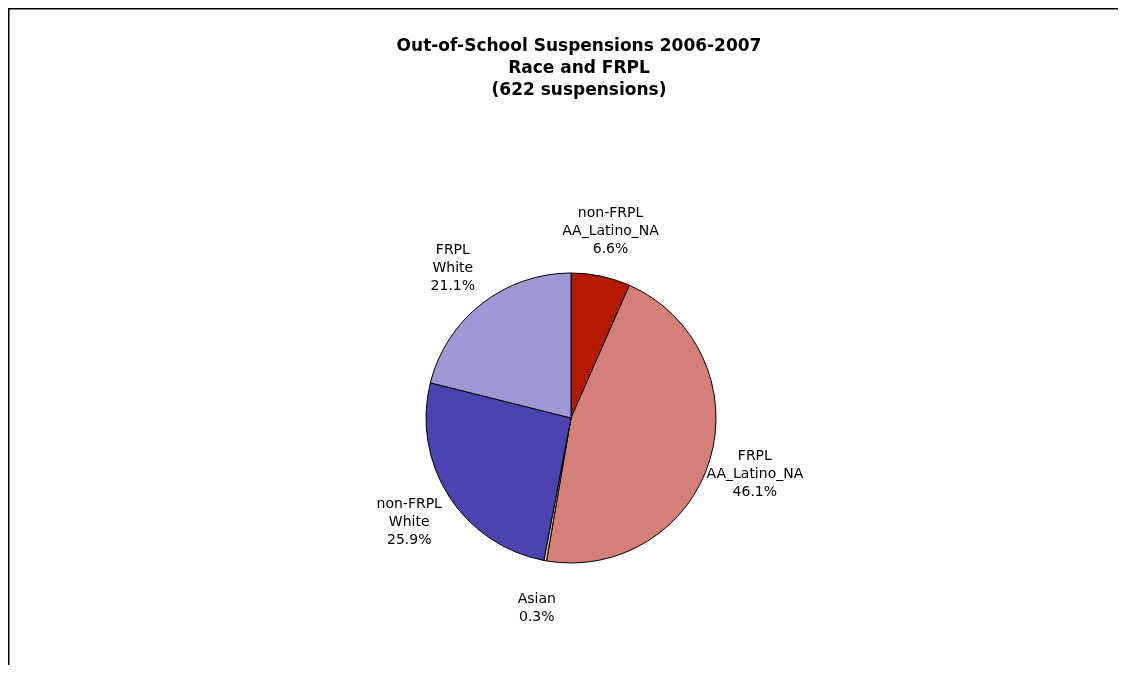 Image resolution: width=1126 pixels, height=673 pixels. Describe the element at coordinates (610, 248) in the screenshot. I see `data-label: 6.6%` at that location.